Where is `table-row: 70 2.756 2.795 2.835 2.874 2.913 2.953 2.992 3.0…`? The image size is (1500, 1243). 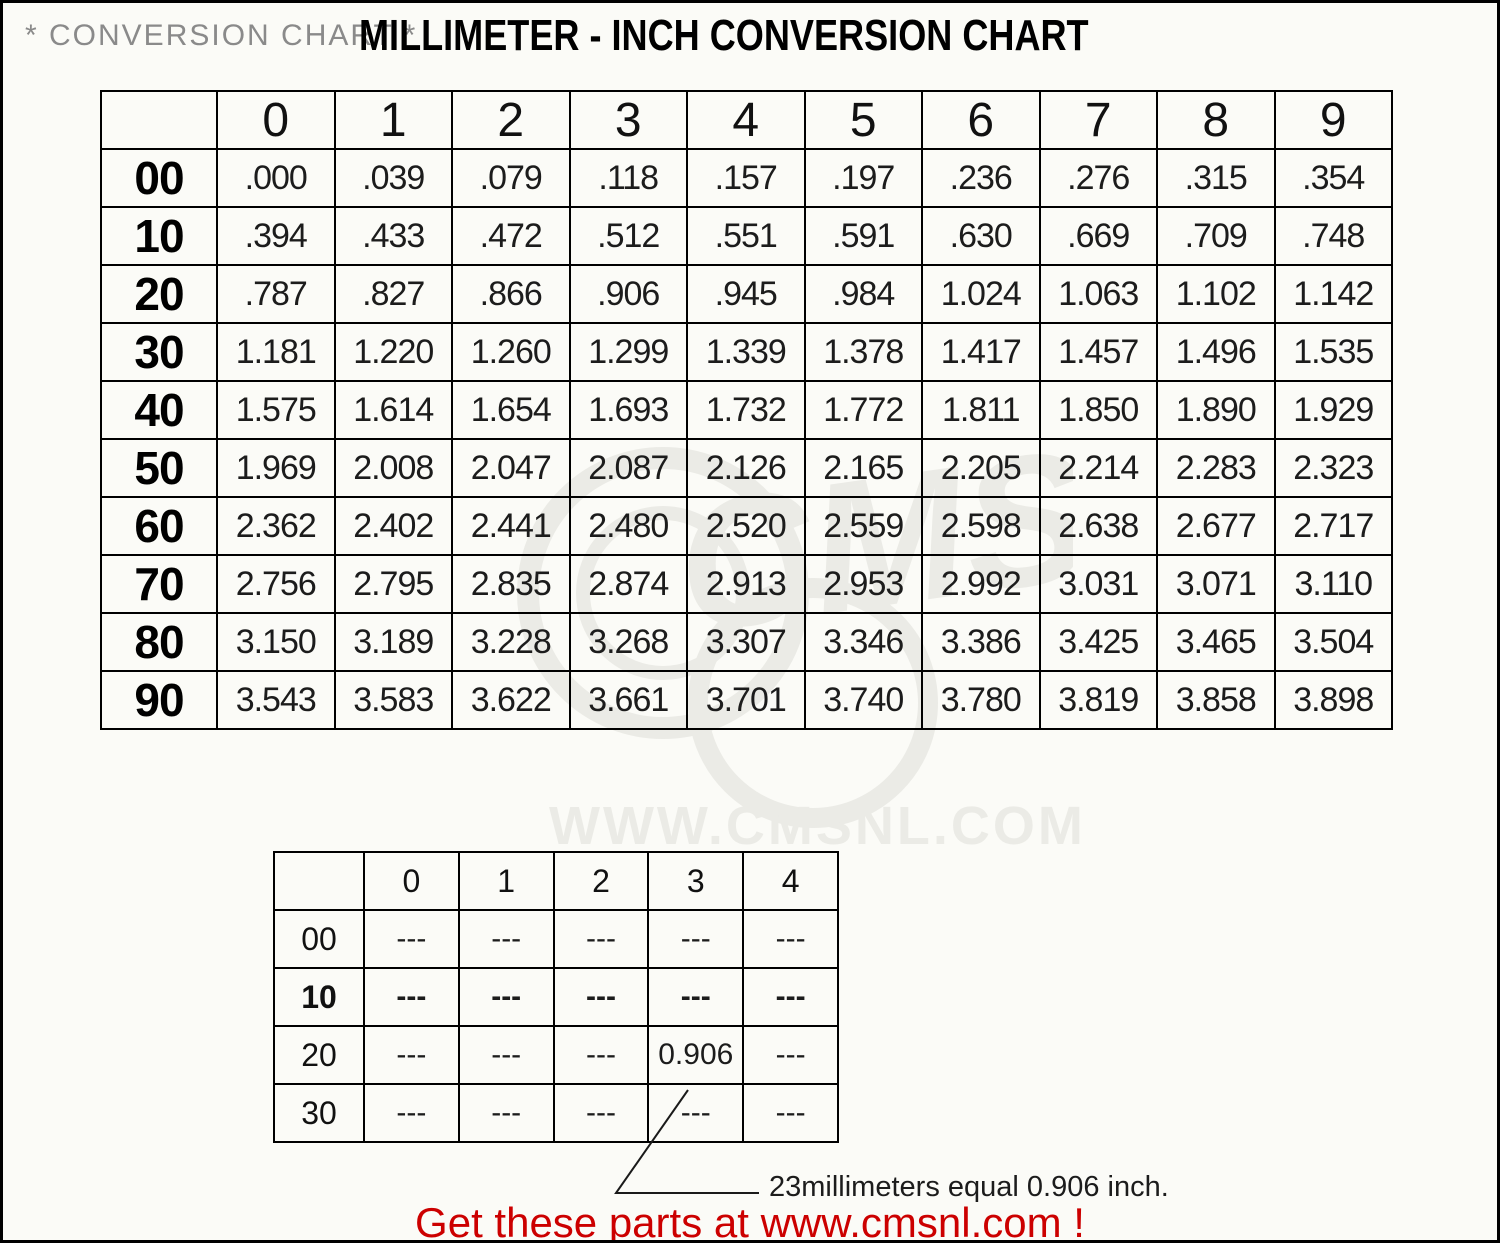 table-row: 70 2.756 2.795 2.835 2.874 2.913 2.953 2.992 3.0… is located at coordinates (746, 584).